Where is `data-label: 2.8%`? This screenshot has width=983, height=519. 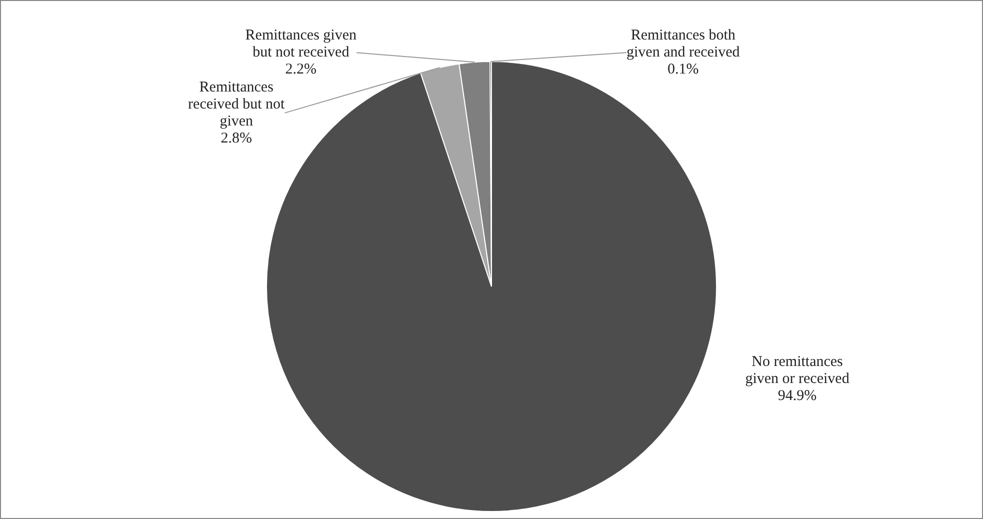 data-label: 2.8% is located at coordinates (236, 138).